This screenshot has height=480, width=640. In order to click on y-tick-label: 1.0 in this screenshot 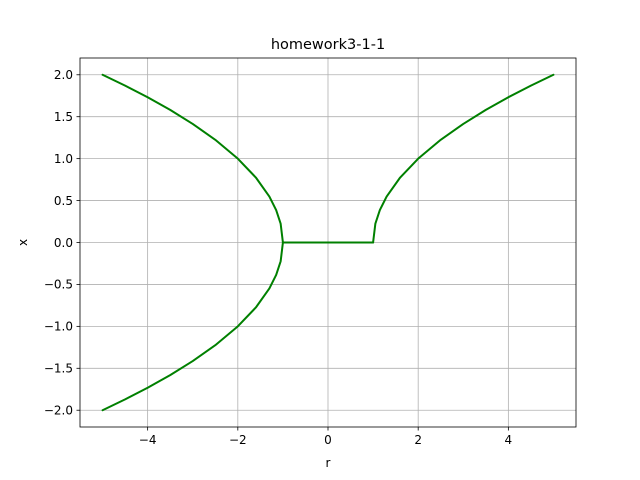, I will do `click(63, 159)`.